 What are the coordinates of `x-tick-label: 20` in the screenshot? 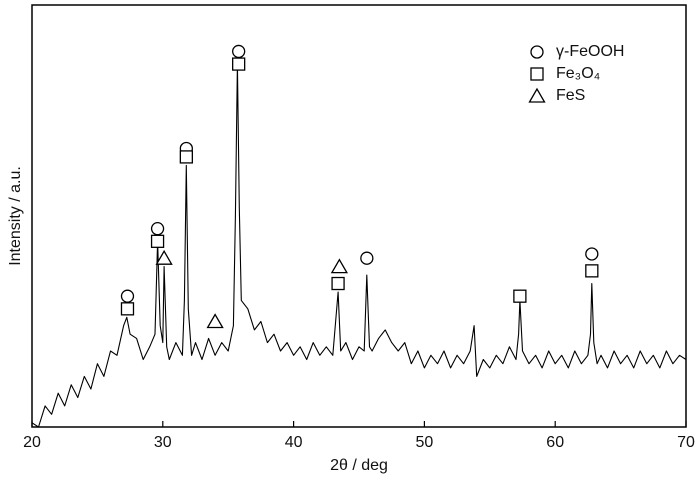 It's located at (32, 442).